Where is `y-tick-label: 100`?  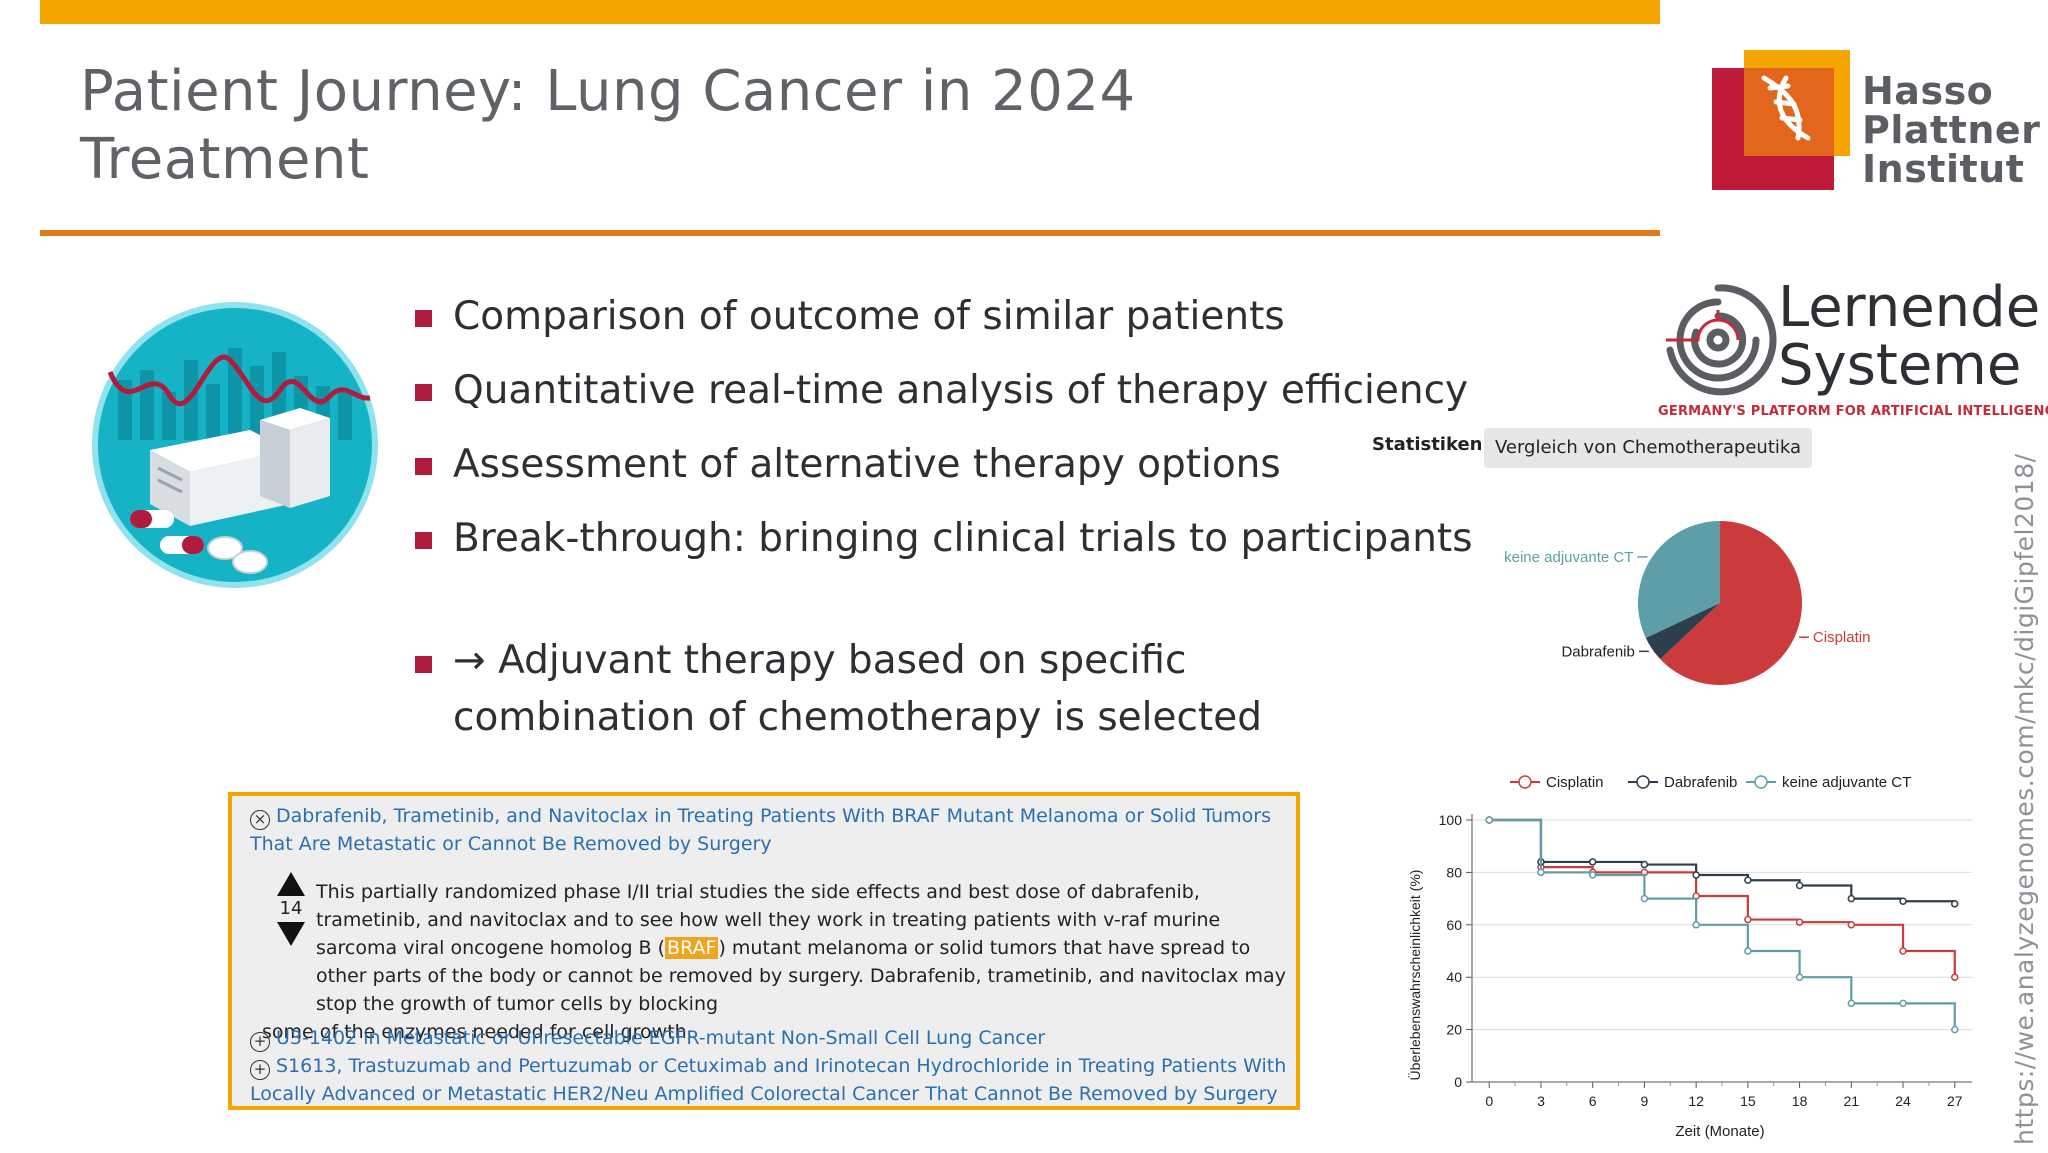 y-tick-label: 100 is located at coordinates (1451, 820).